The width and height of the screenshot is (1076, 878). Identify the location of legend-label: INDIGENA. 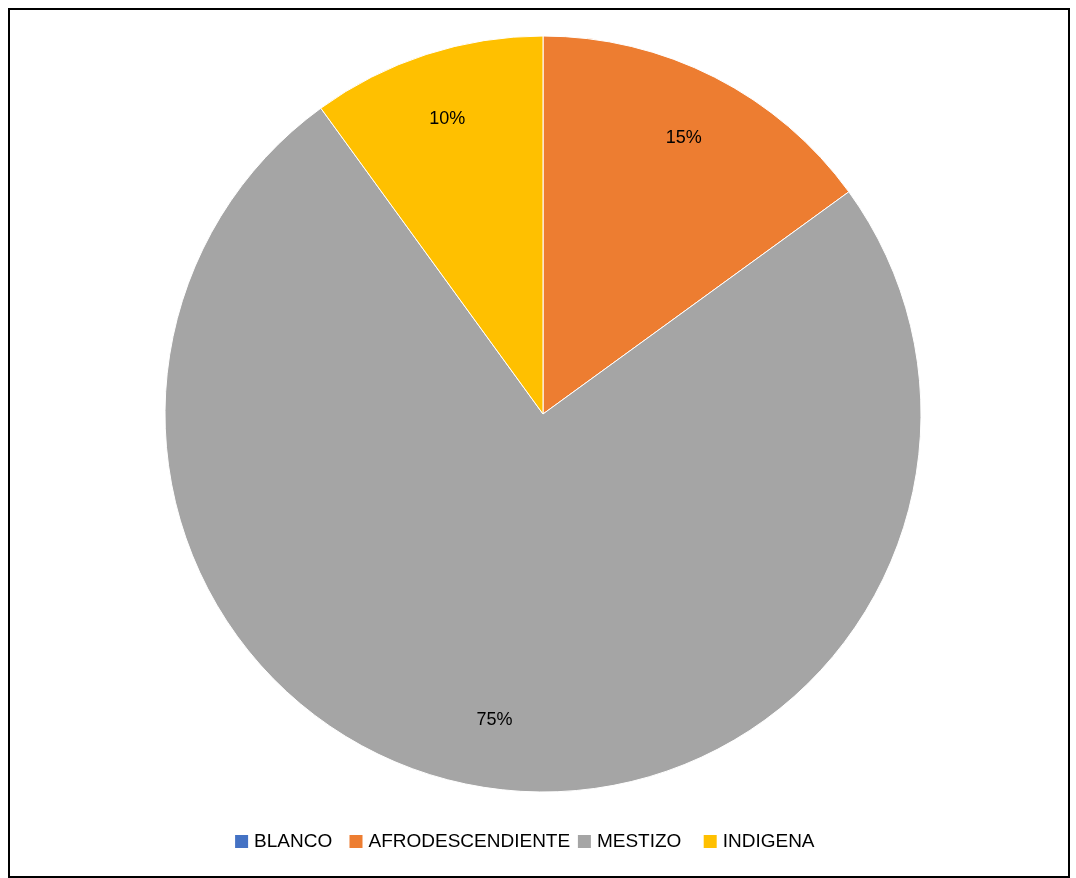
(768, 841).